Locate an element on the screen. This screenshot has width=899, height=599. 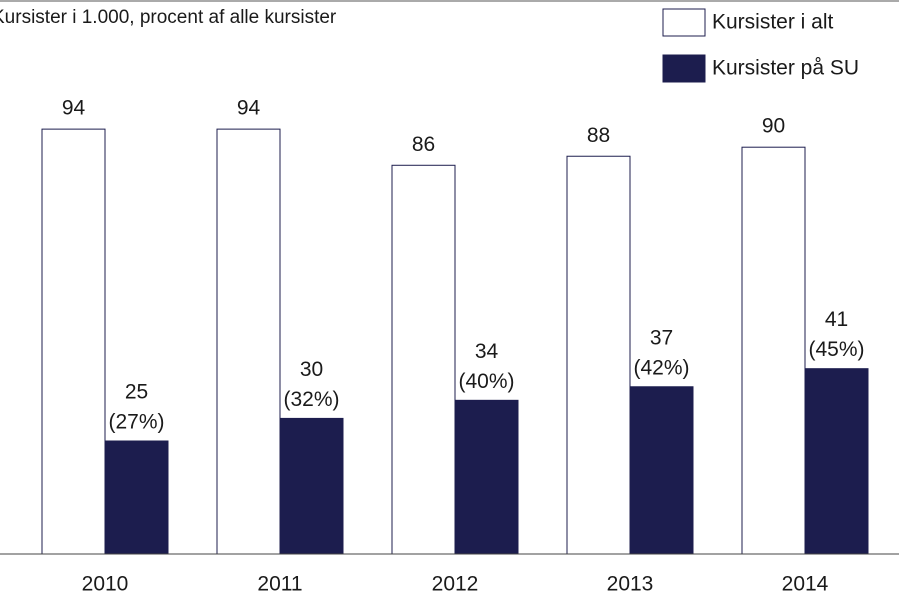
x-tick-label: 2014 is located at coordinates (805, 584).